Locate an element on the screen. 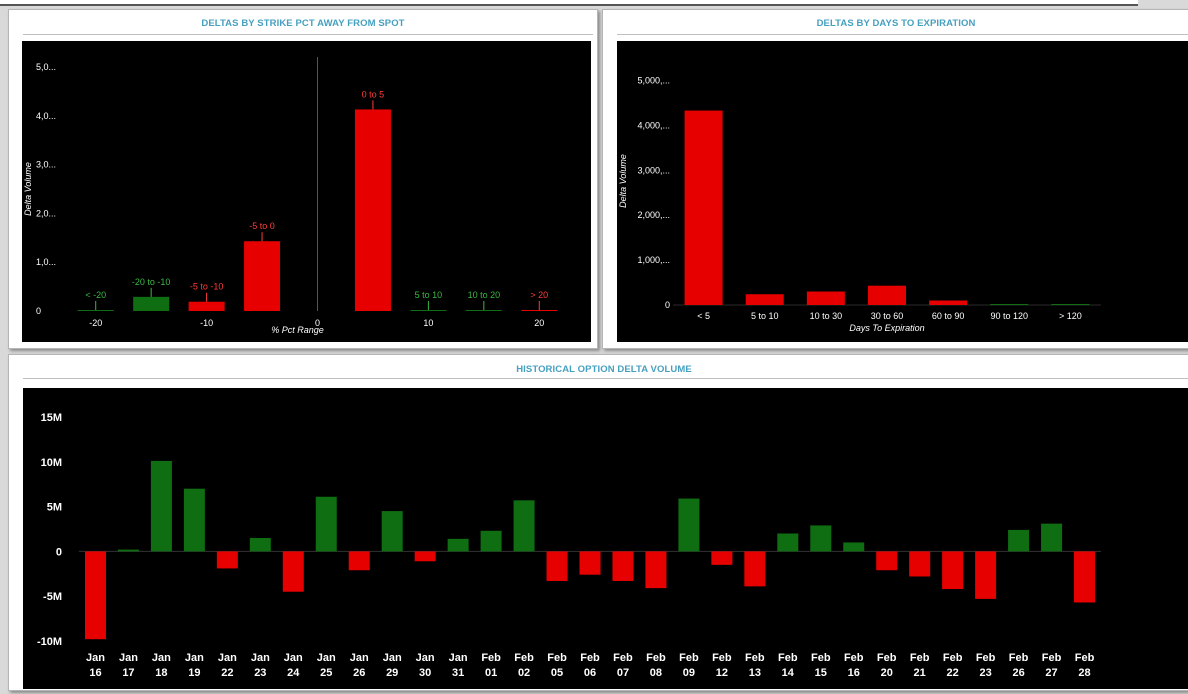  data-label: < -20 is located at coordinates (95, 295).